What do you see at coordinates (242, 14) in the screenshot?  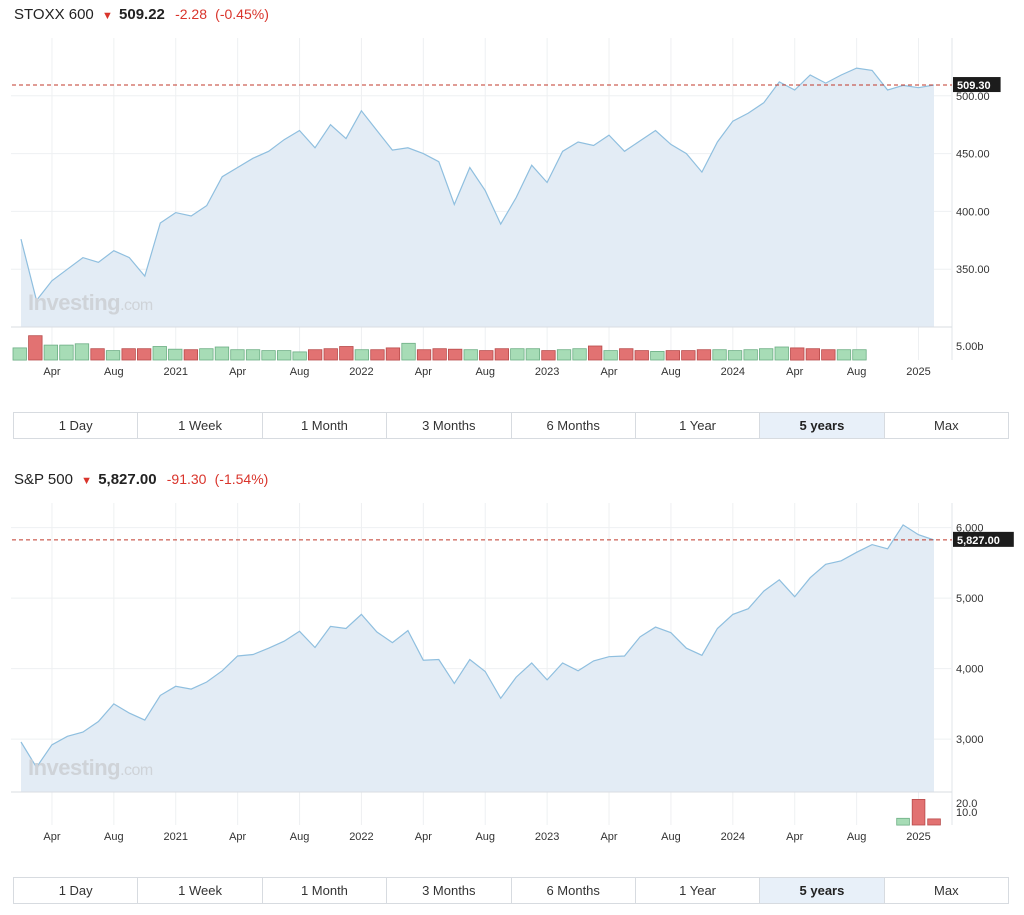 I see `price-change-percent: (-0.45%)` at bounding box center [242, 14].